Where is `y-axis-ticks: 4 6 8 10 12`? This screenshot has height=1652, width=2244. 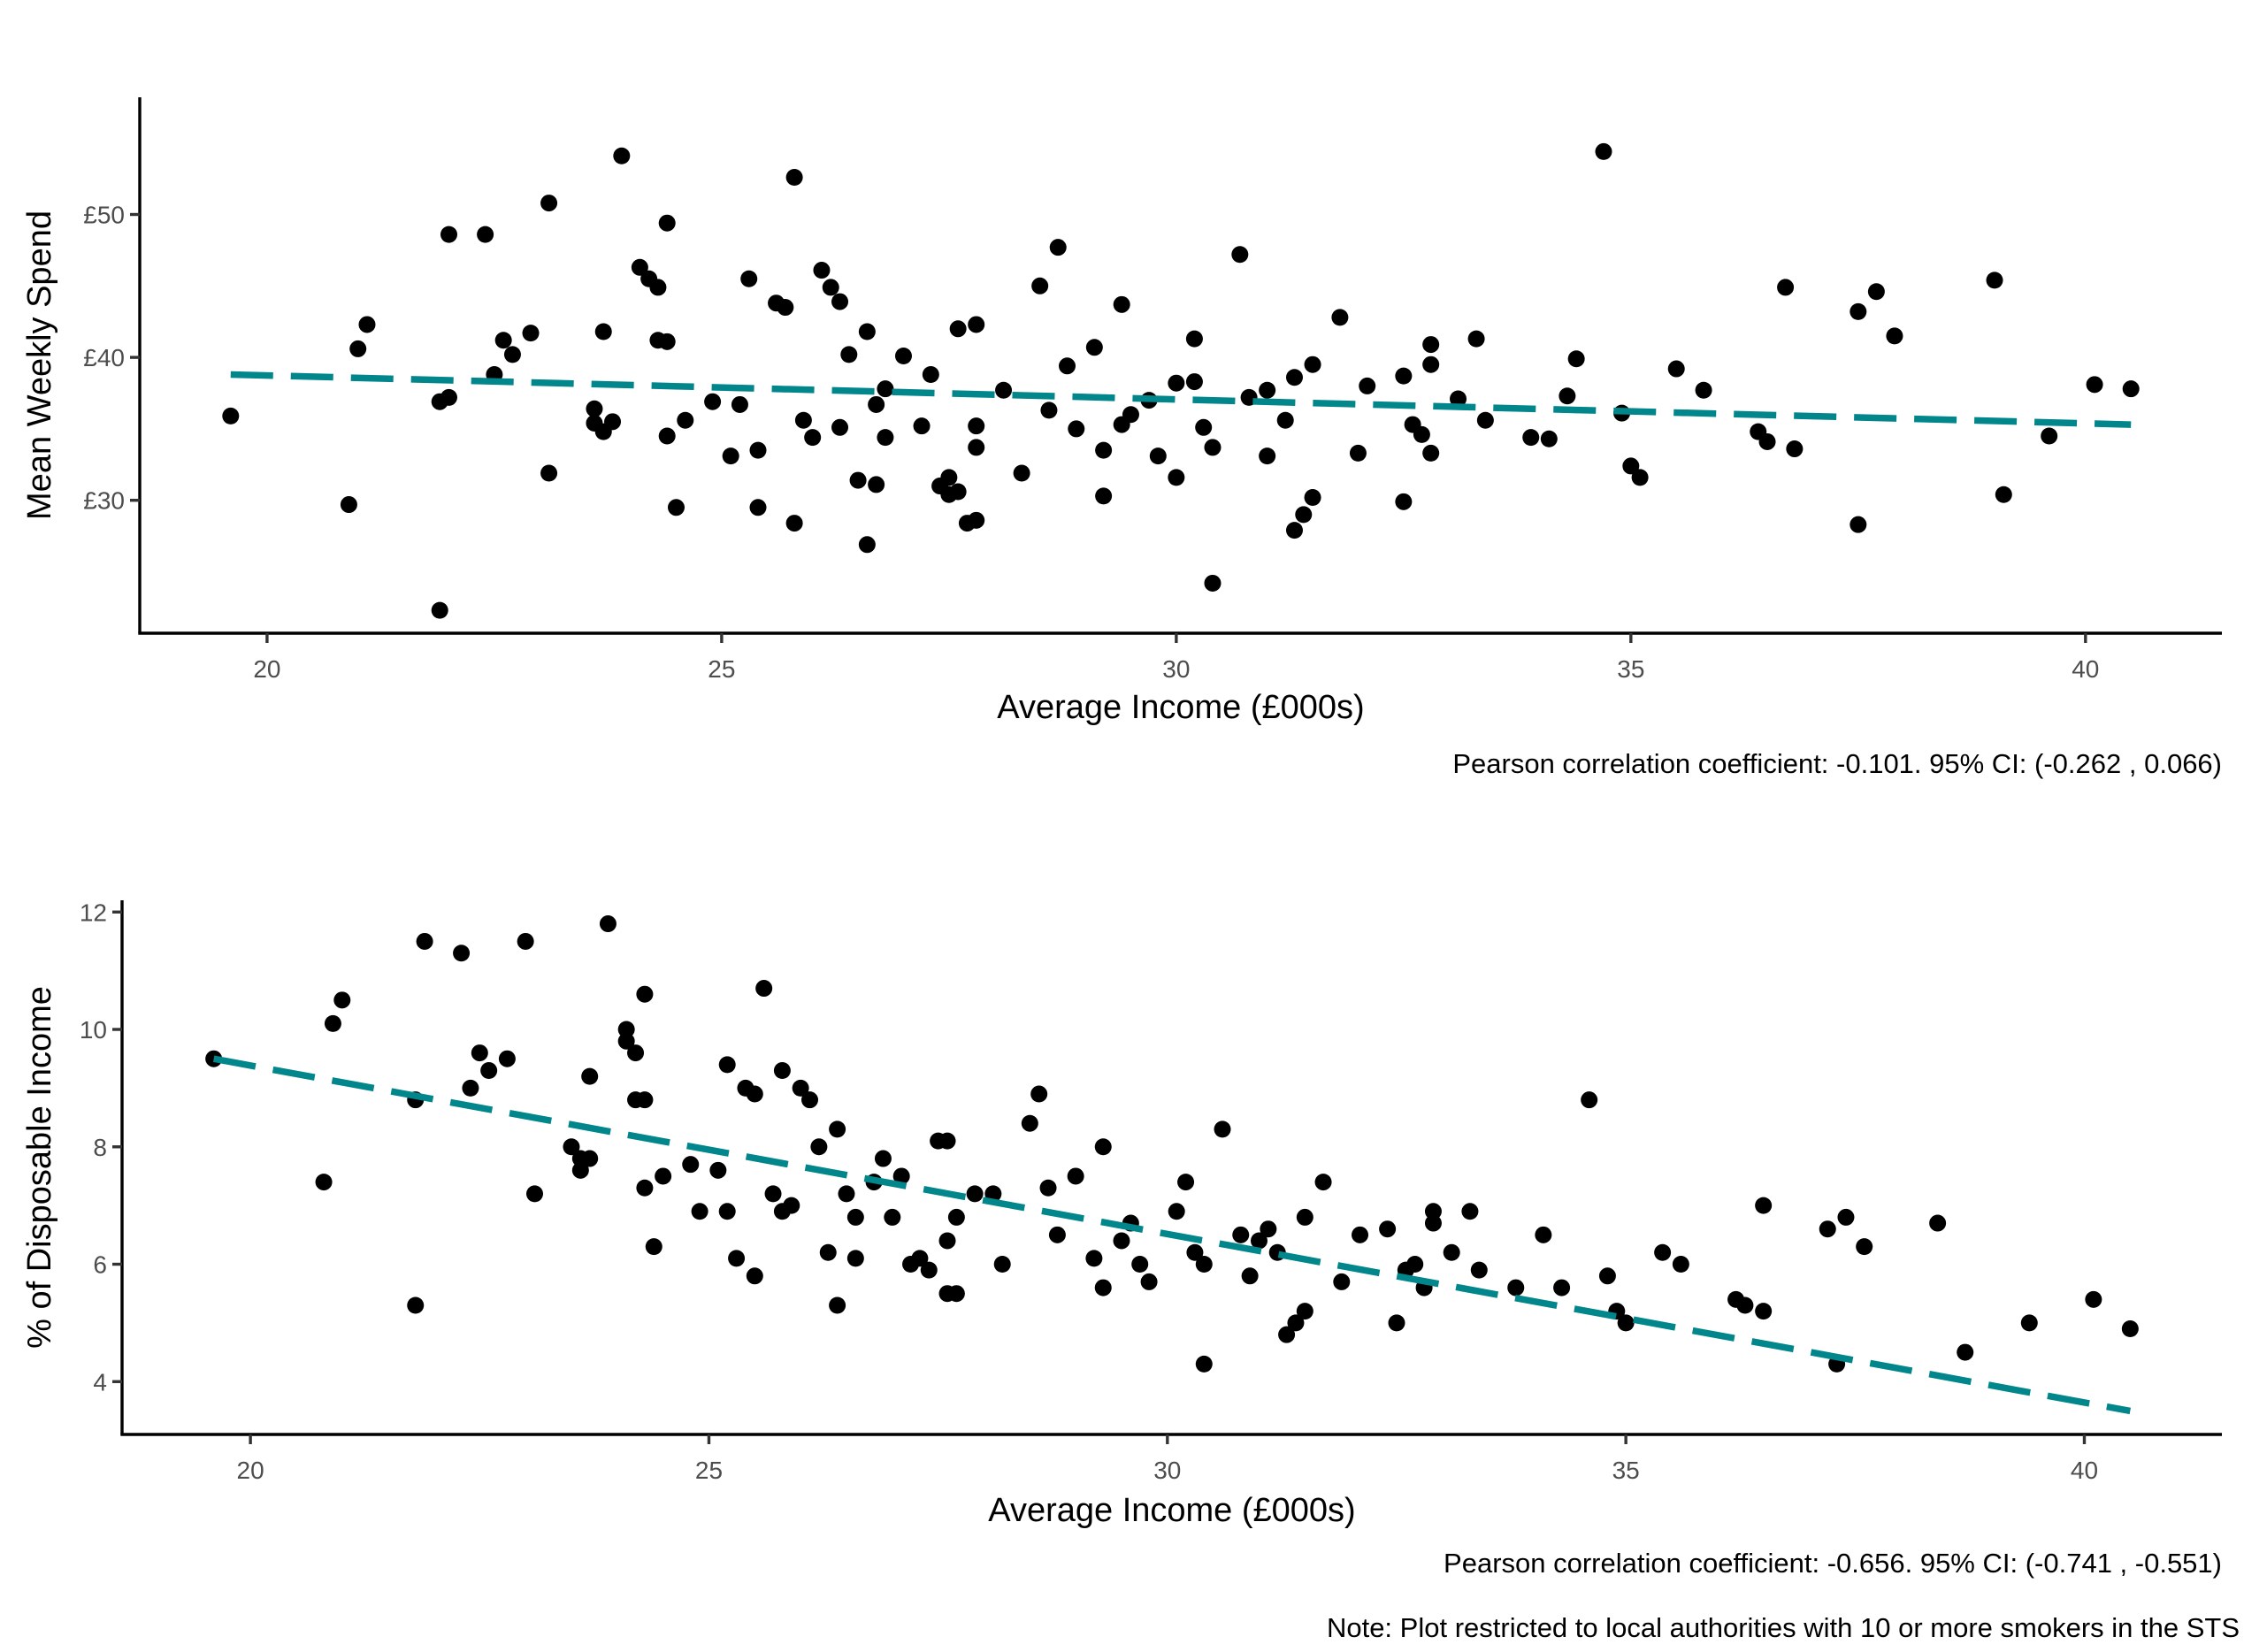 y-axis-ticks: 4 6 8 10 12 is located at coordinates (101, 1147).